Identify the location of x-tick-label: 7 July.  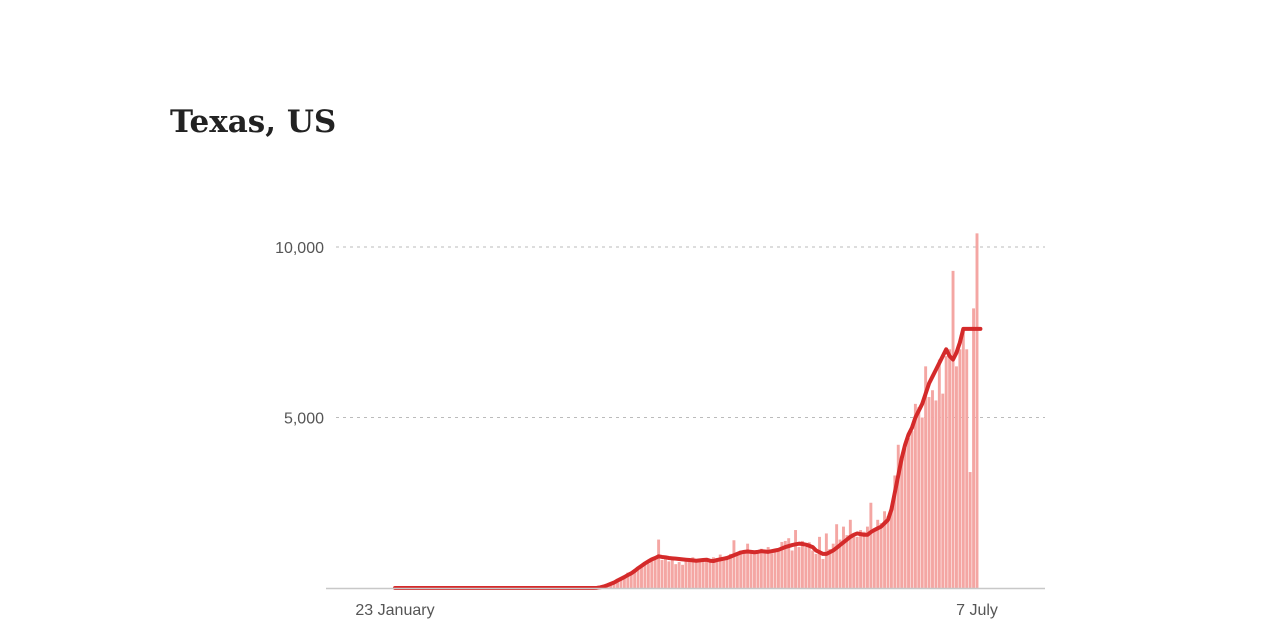
(977, 610).